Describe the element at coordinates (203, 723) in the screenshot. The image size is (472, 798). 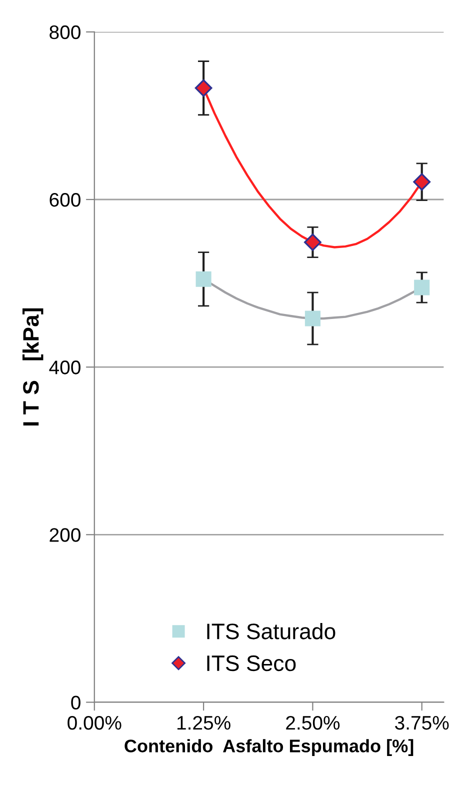
I see `x-tick-label: 1.25%` at that location.